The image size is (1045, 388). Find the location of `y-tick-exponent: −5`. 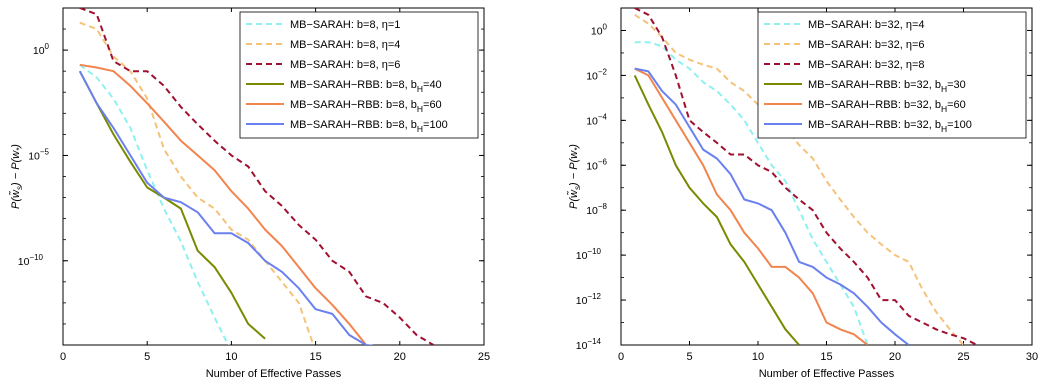

y-tick-exponent: −5 is located at coordinates (45, 151).